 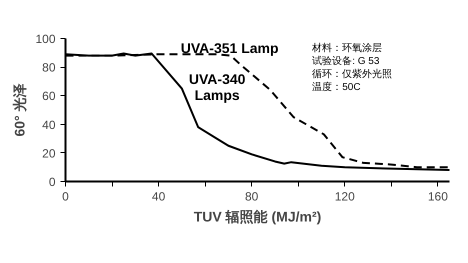 I want to click on x-tick-label: 0, so click(x=66, y=197).